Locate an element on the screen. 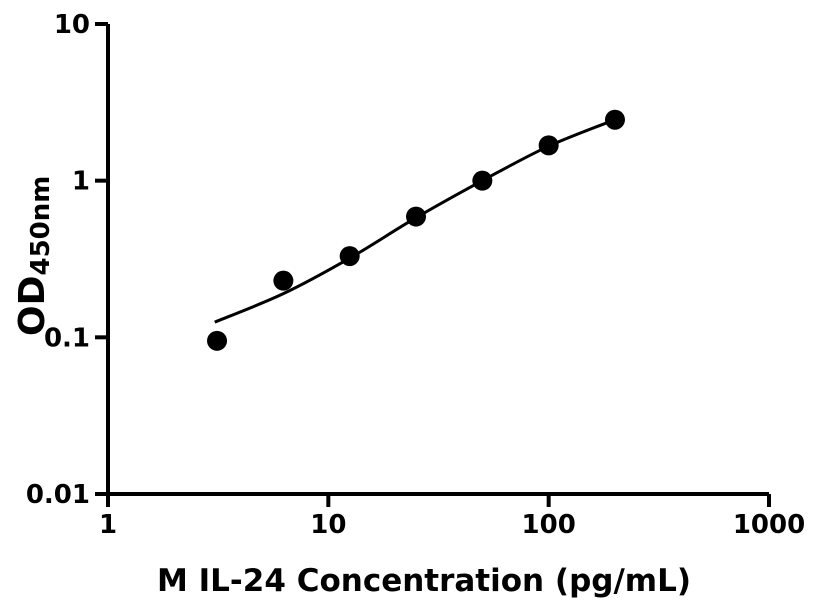 The width and height of the screenshot is (816, 612). y-axis-title-subscript: 450nm is located at coordinates (41, 226).